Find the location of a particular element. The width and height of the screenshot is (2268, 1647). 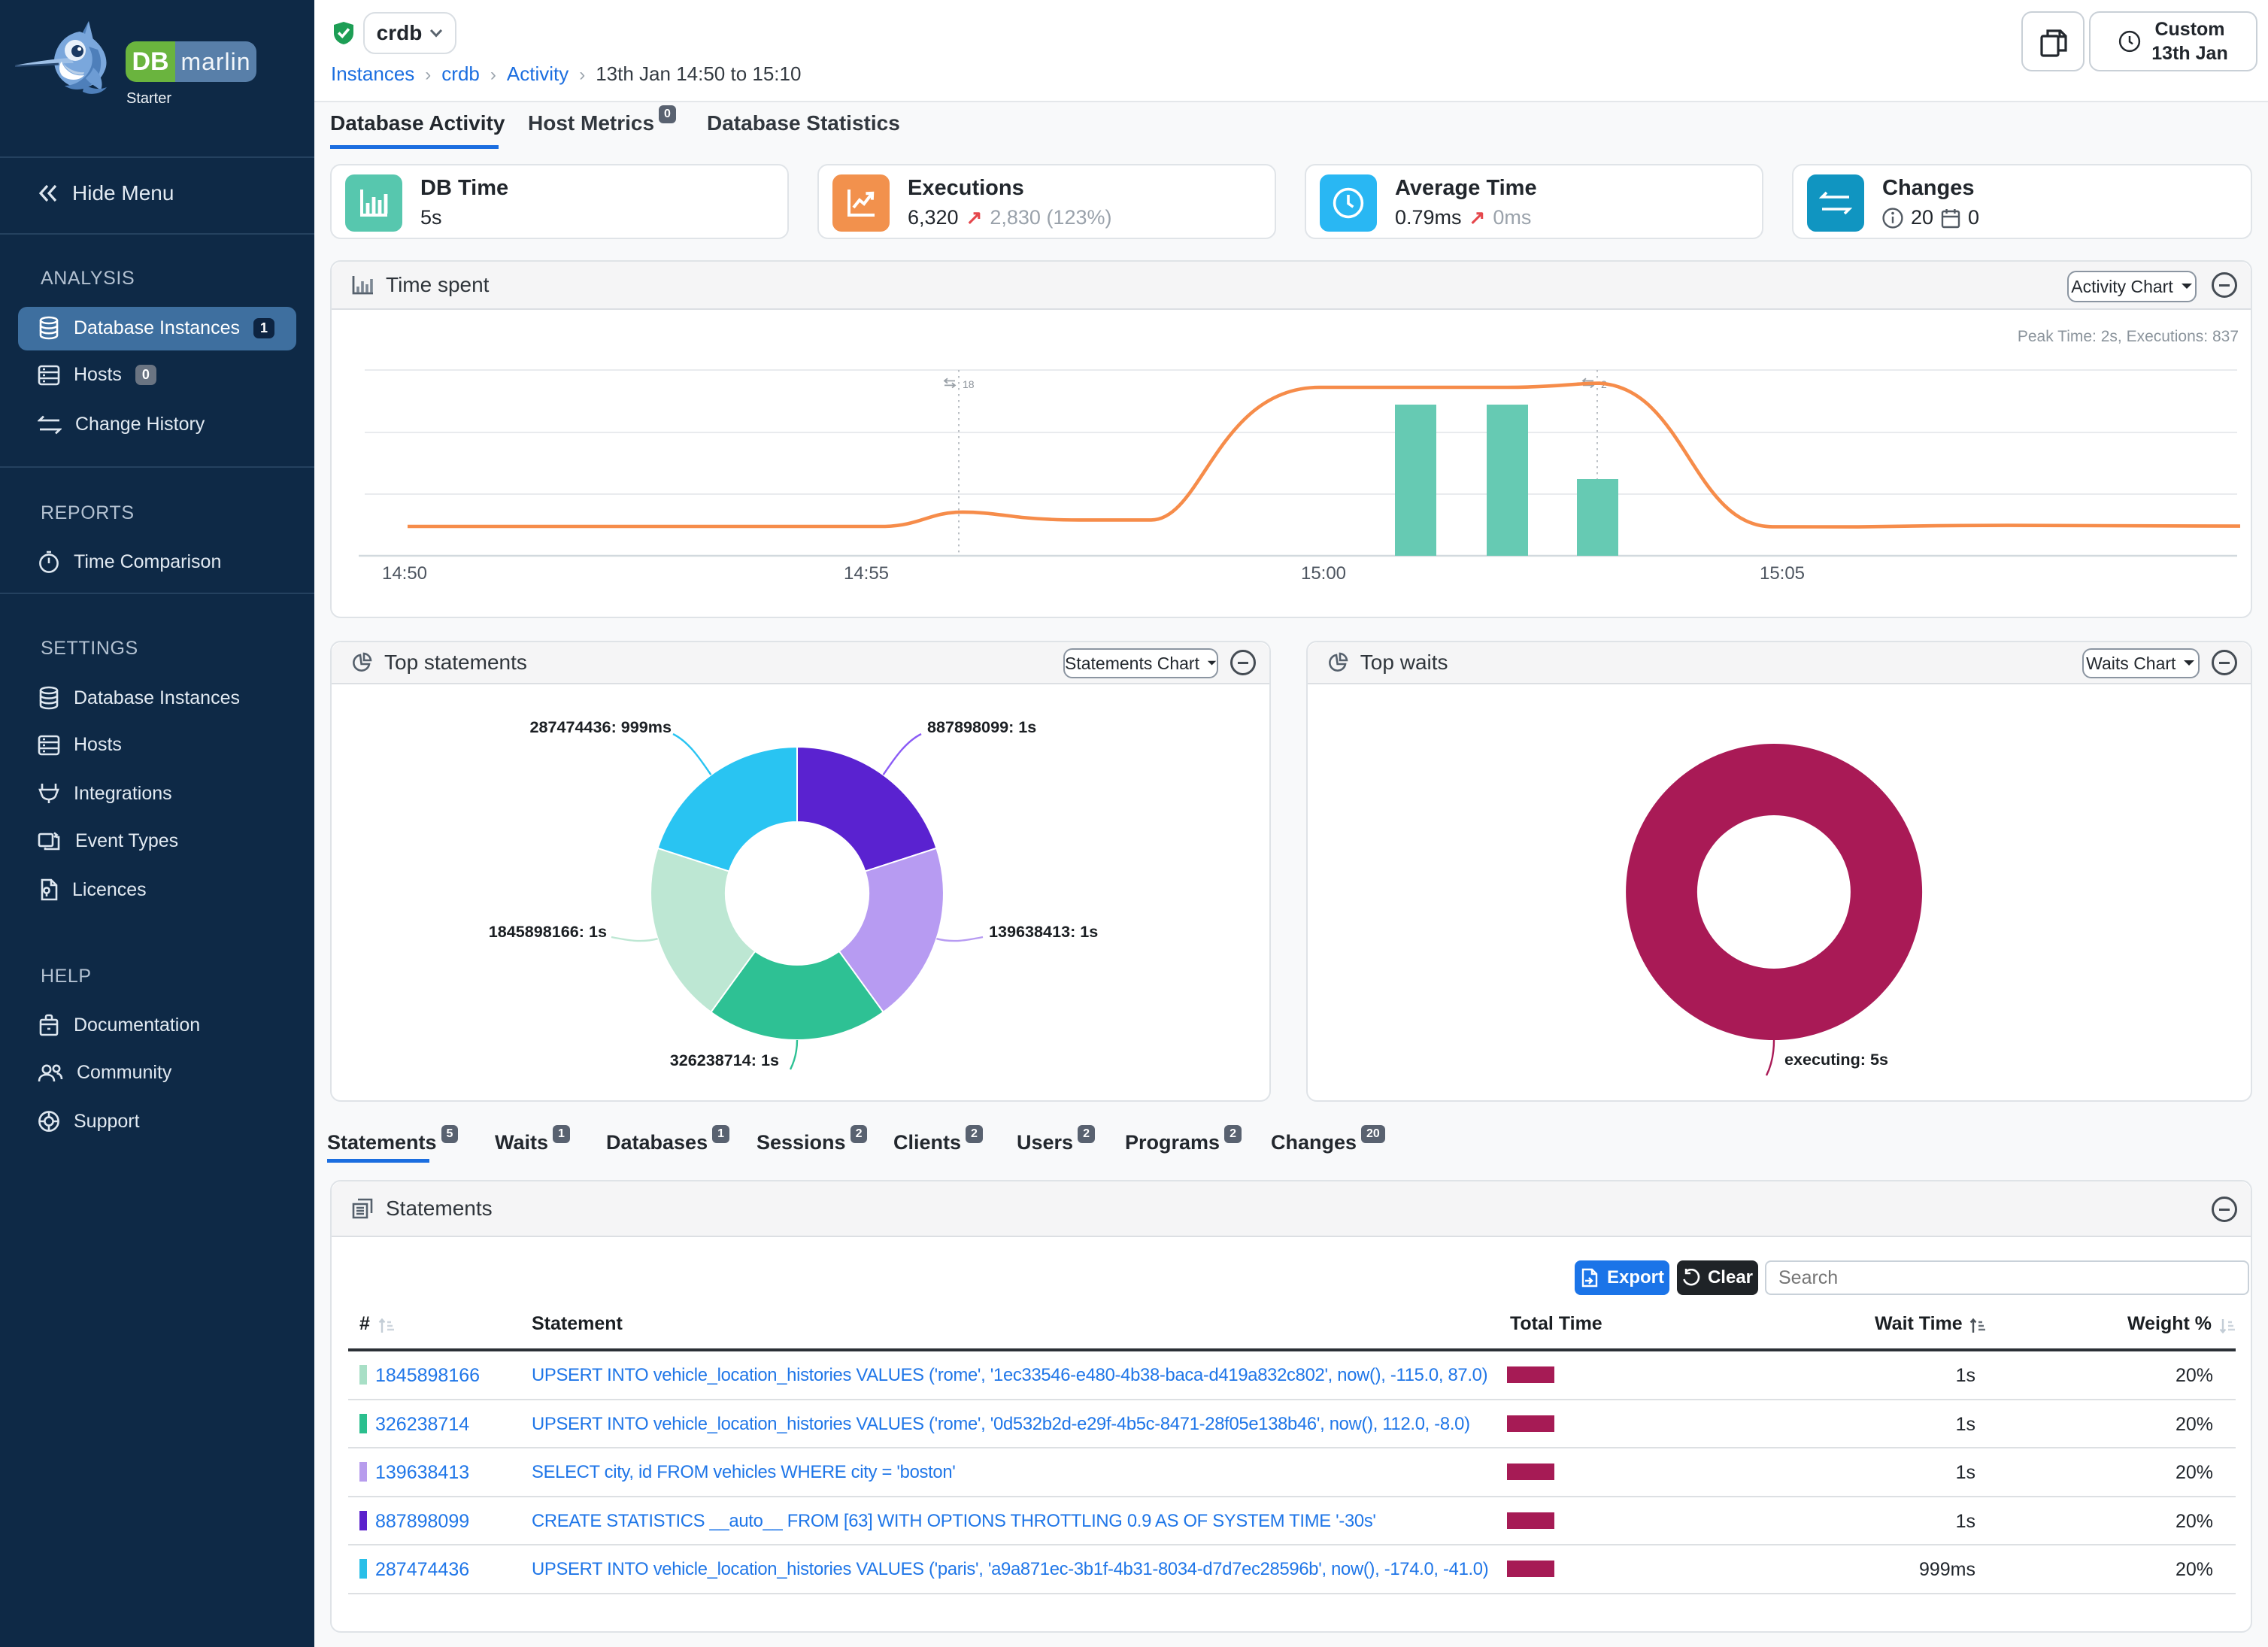

svg-text: executing: 5s is located at coordinates (1836, 1059).